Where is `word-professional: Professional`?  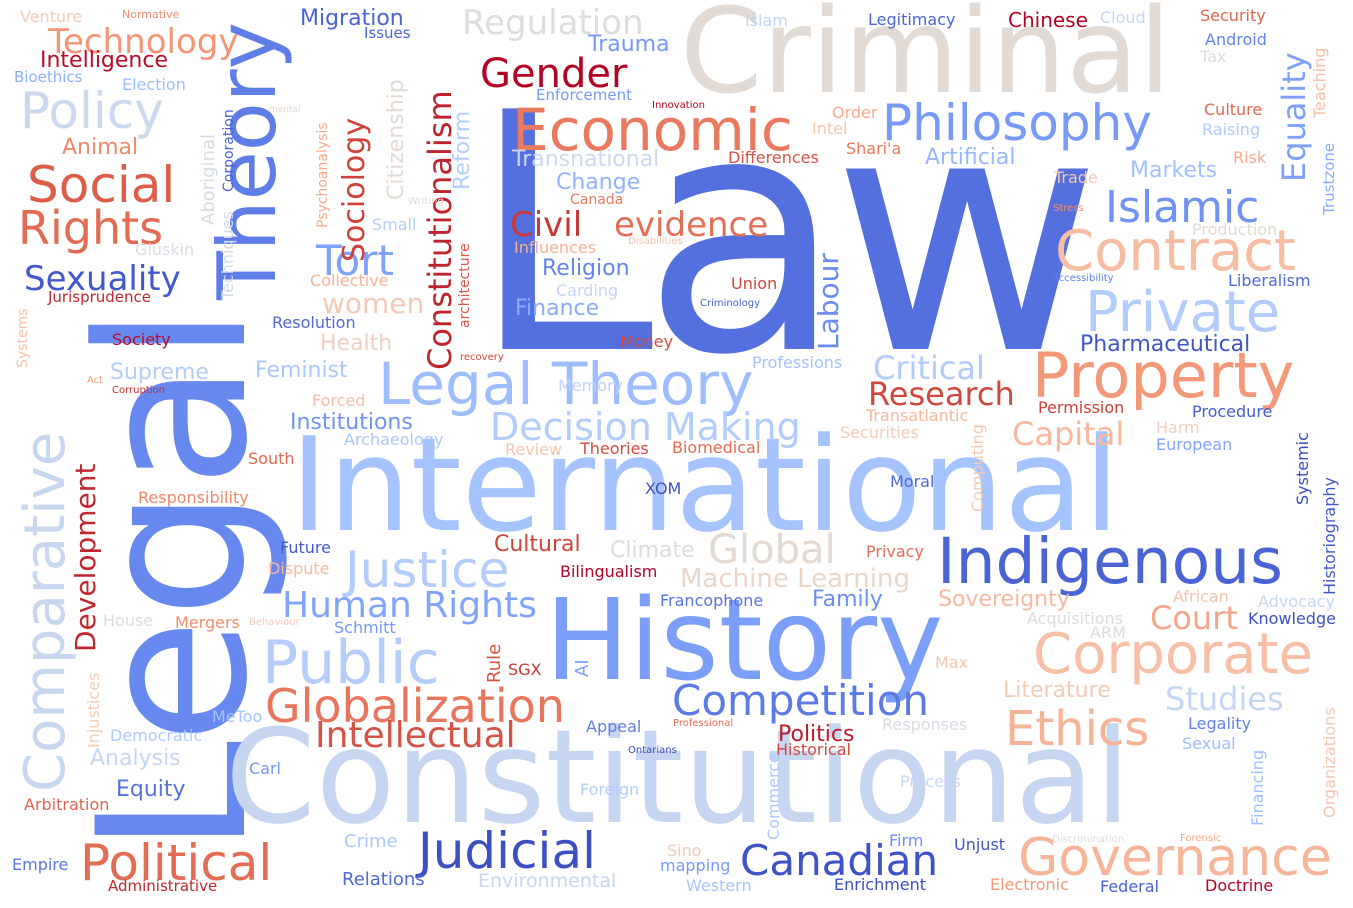
word-professional: Professional is located at coordinates (703, 723).